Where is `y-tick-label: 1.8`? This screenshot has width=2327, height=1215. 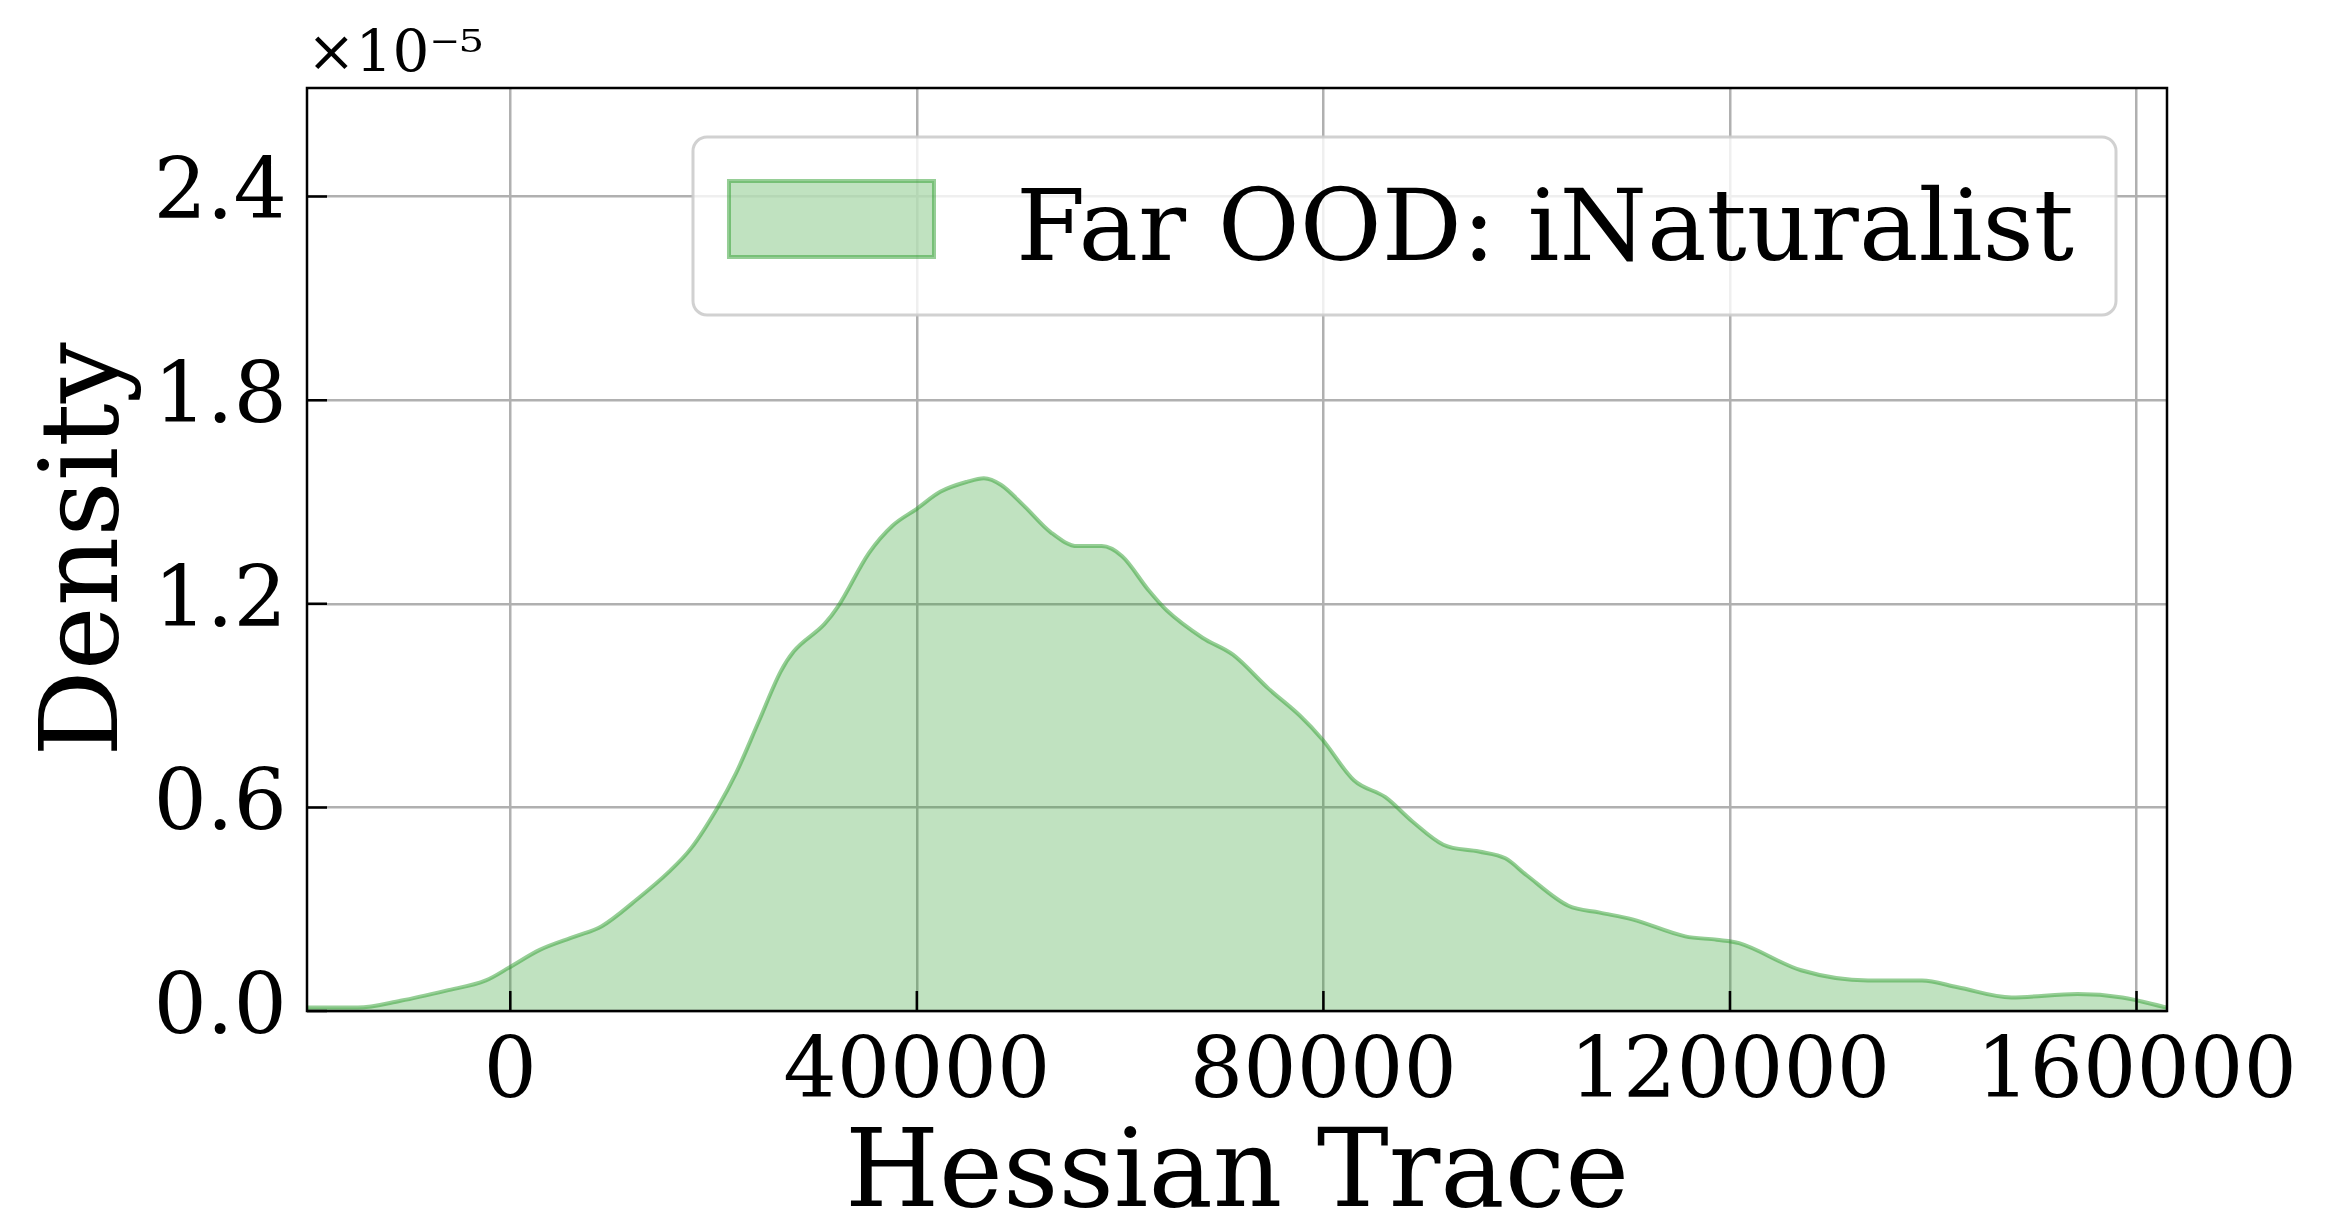
y-tick-label: 1.8 is located at coordinates (220, 393).